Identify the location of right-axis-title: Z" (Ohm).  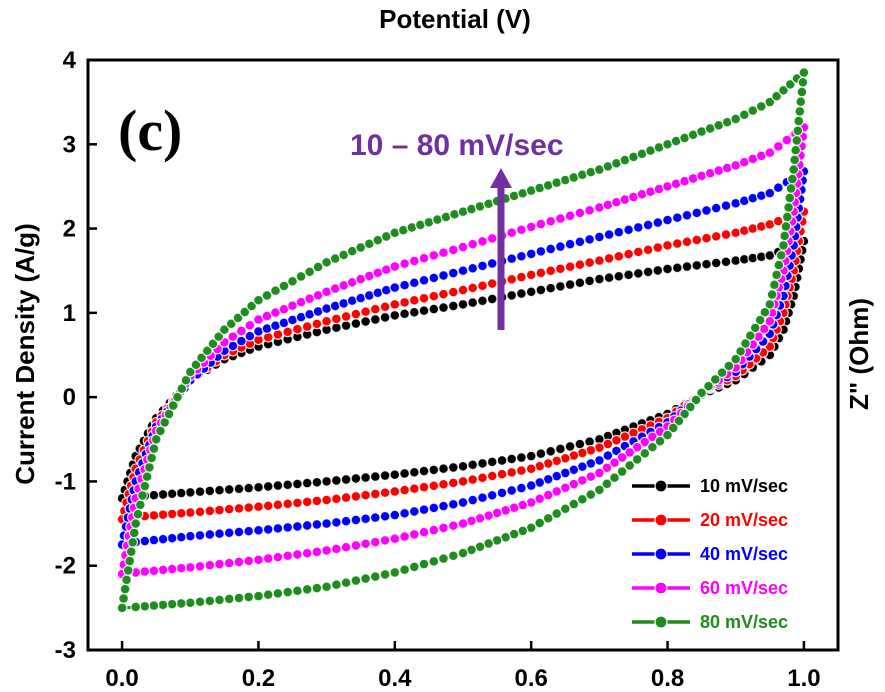
(859, 354).